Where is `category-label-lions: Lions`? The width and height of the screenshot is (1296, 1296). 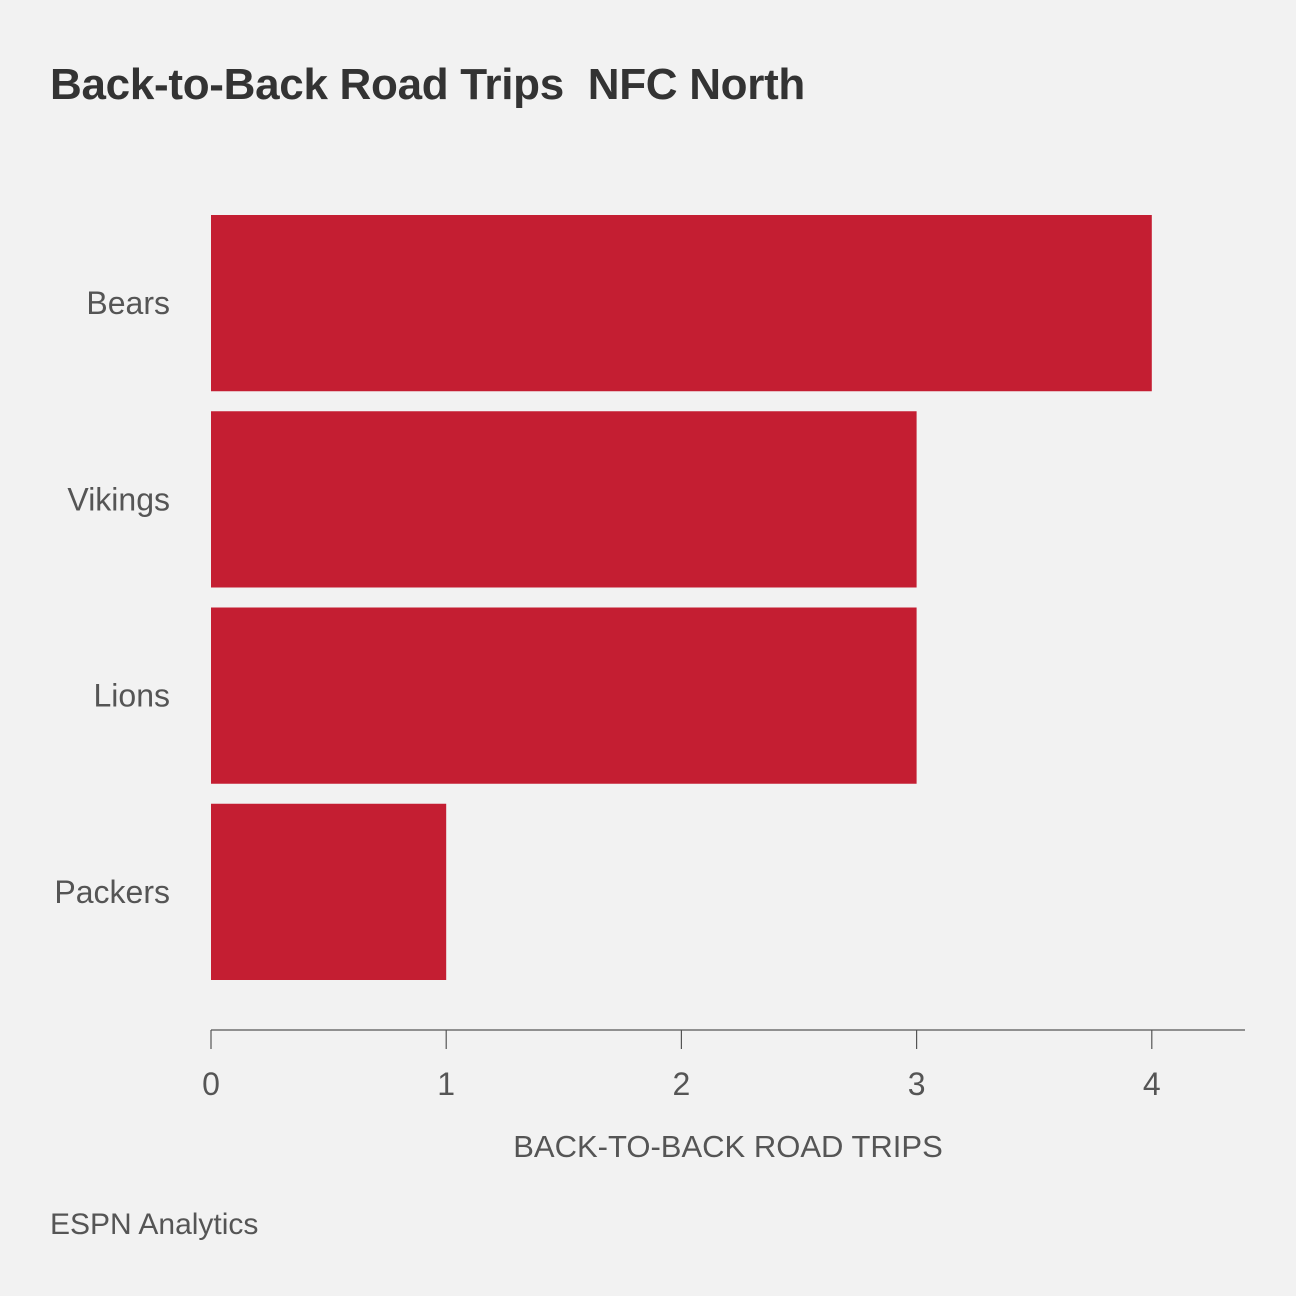 category-label-lions: Lions is located at coordinates (132, 696).